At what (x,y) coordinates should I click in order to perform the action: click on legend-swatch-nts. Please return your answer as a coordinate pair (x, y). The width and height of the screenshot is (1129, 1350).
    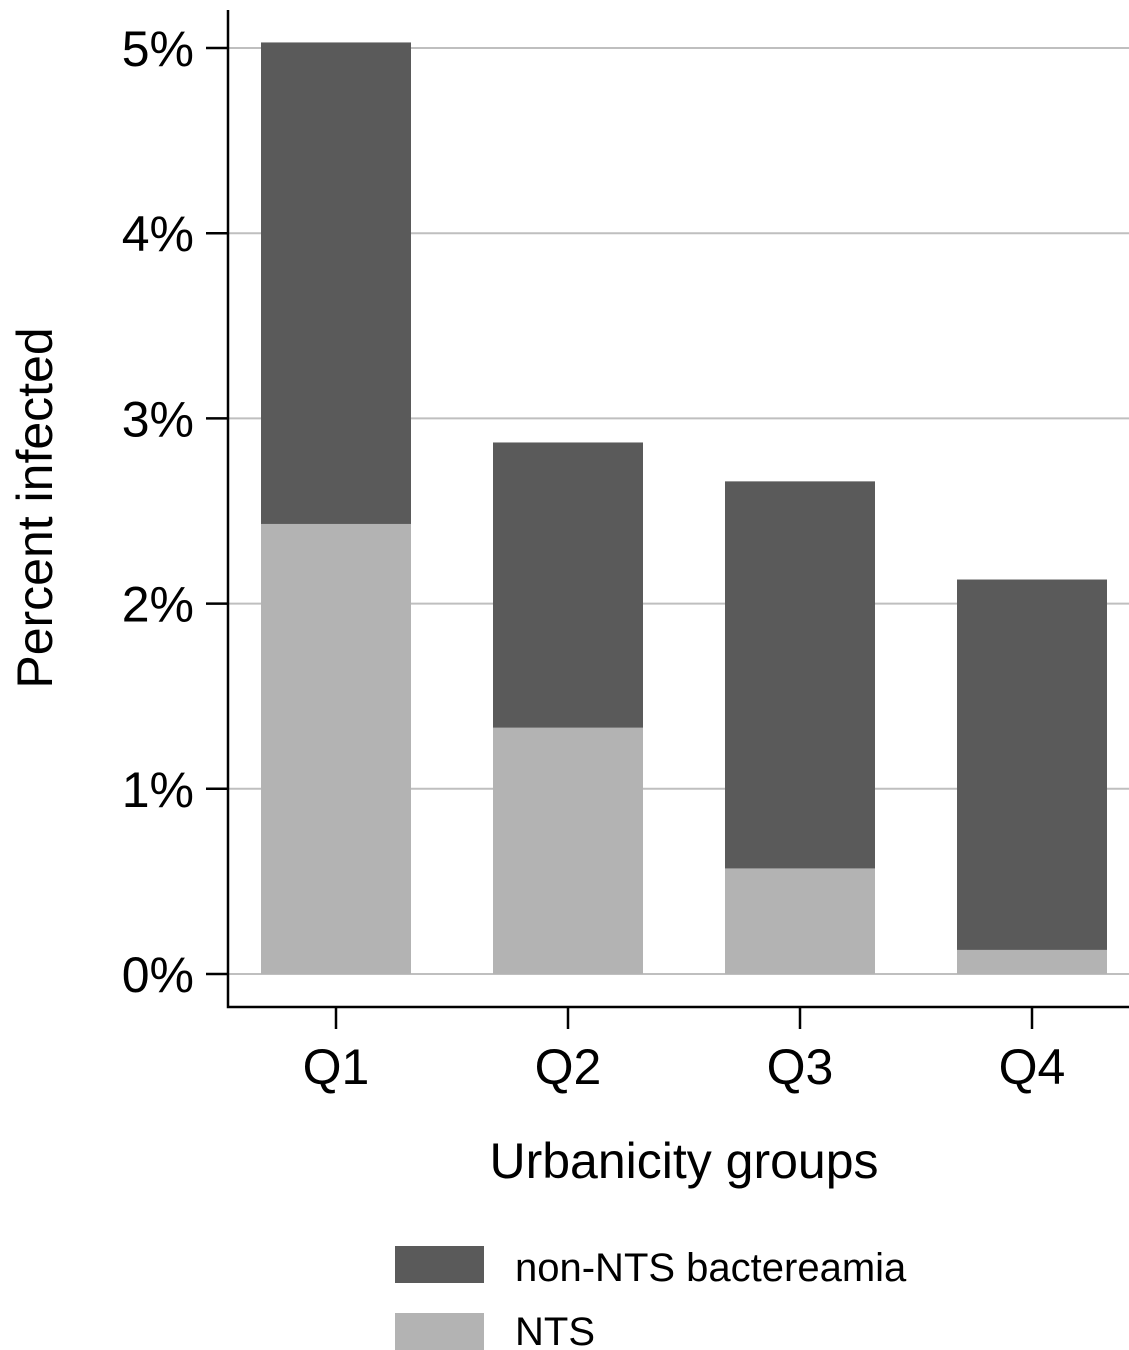
    Looking at the image, I should click on (439, 1331).